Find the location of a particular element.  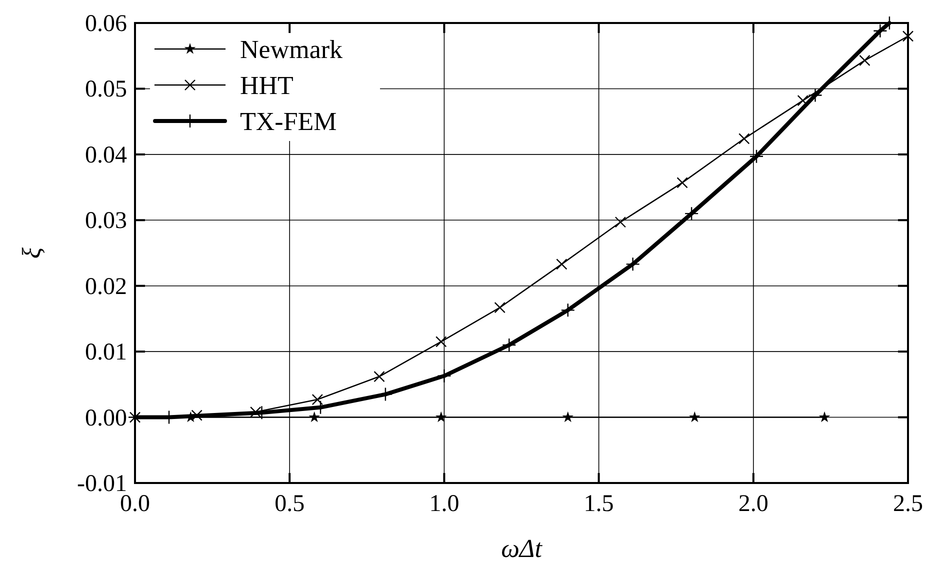

legend-label: HHT is located at coordinates (267, 85).